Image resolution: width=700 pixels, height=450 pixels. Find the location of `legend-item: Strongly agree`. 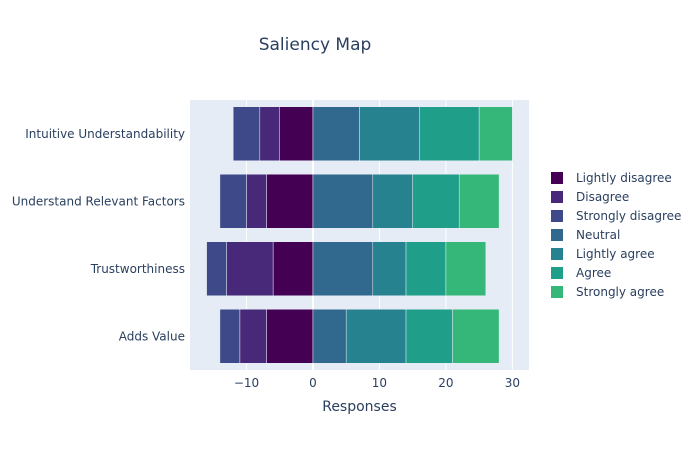

legend-item: Strongly agree is located at coordinates (607, 292).